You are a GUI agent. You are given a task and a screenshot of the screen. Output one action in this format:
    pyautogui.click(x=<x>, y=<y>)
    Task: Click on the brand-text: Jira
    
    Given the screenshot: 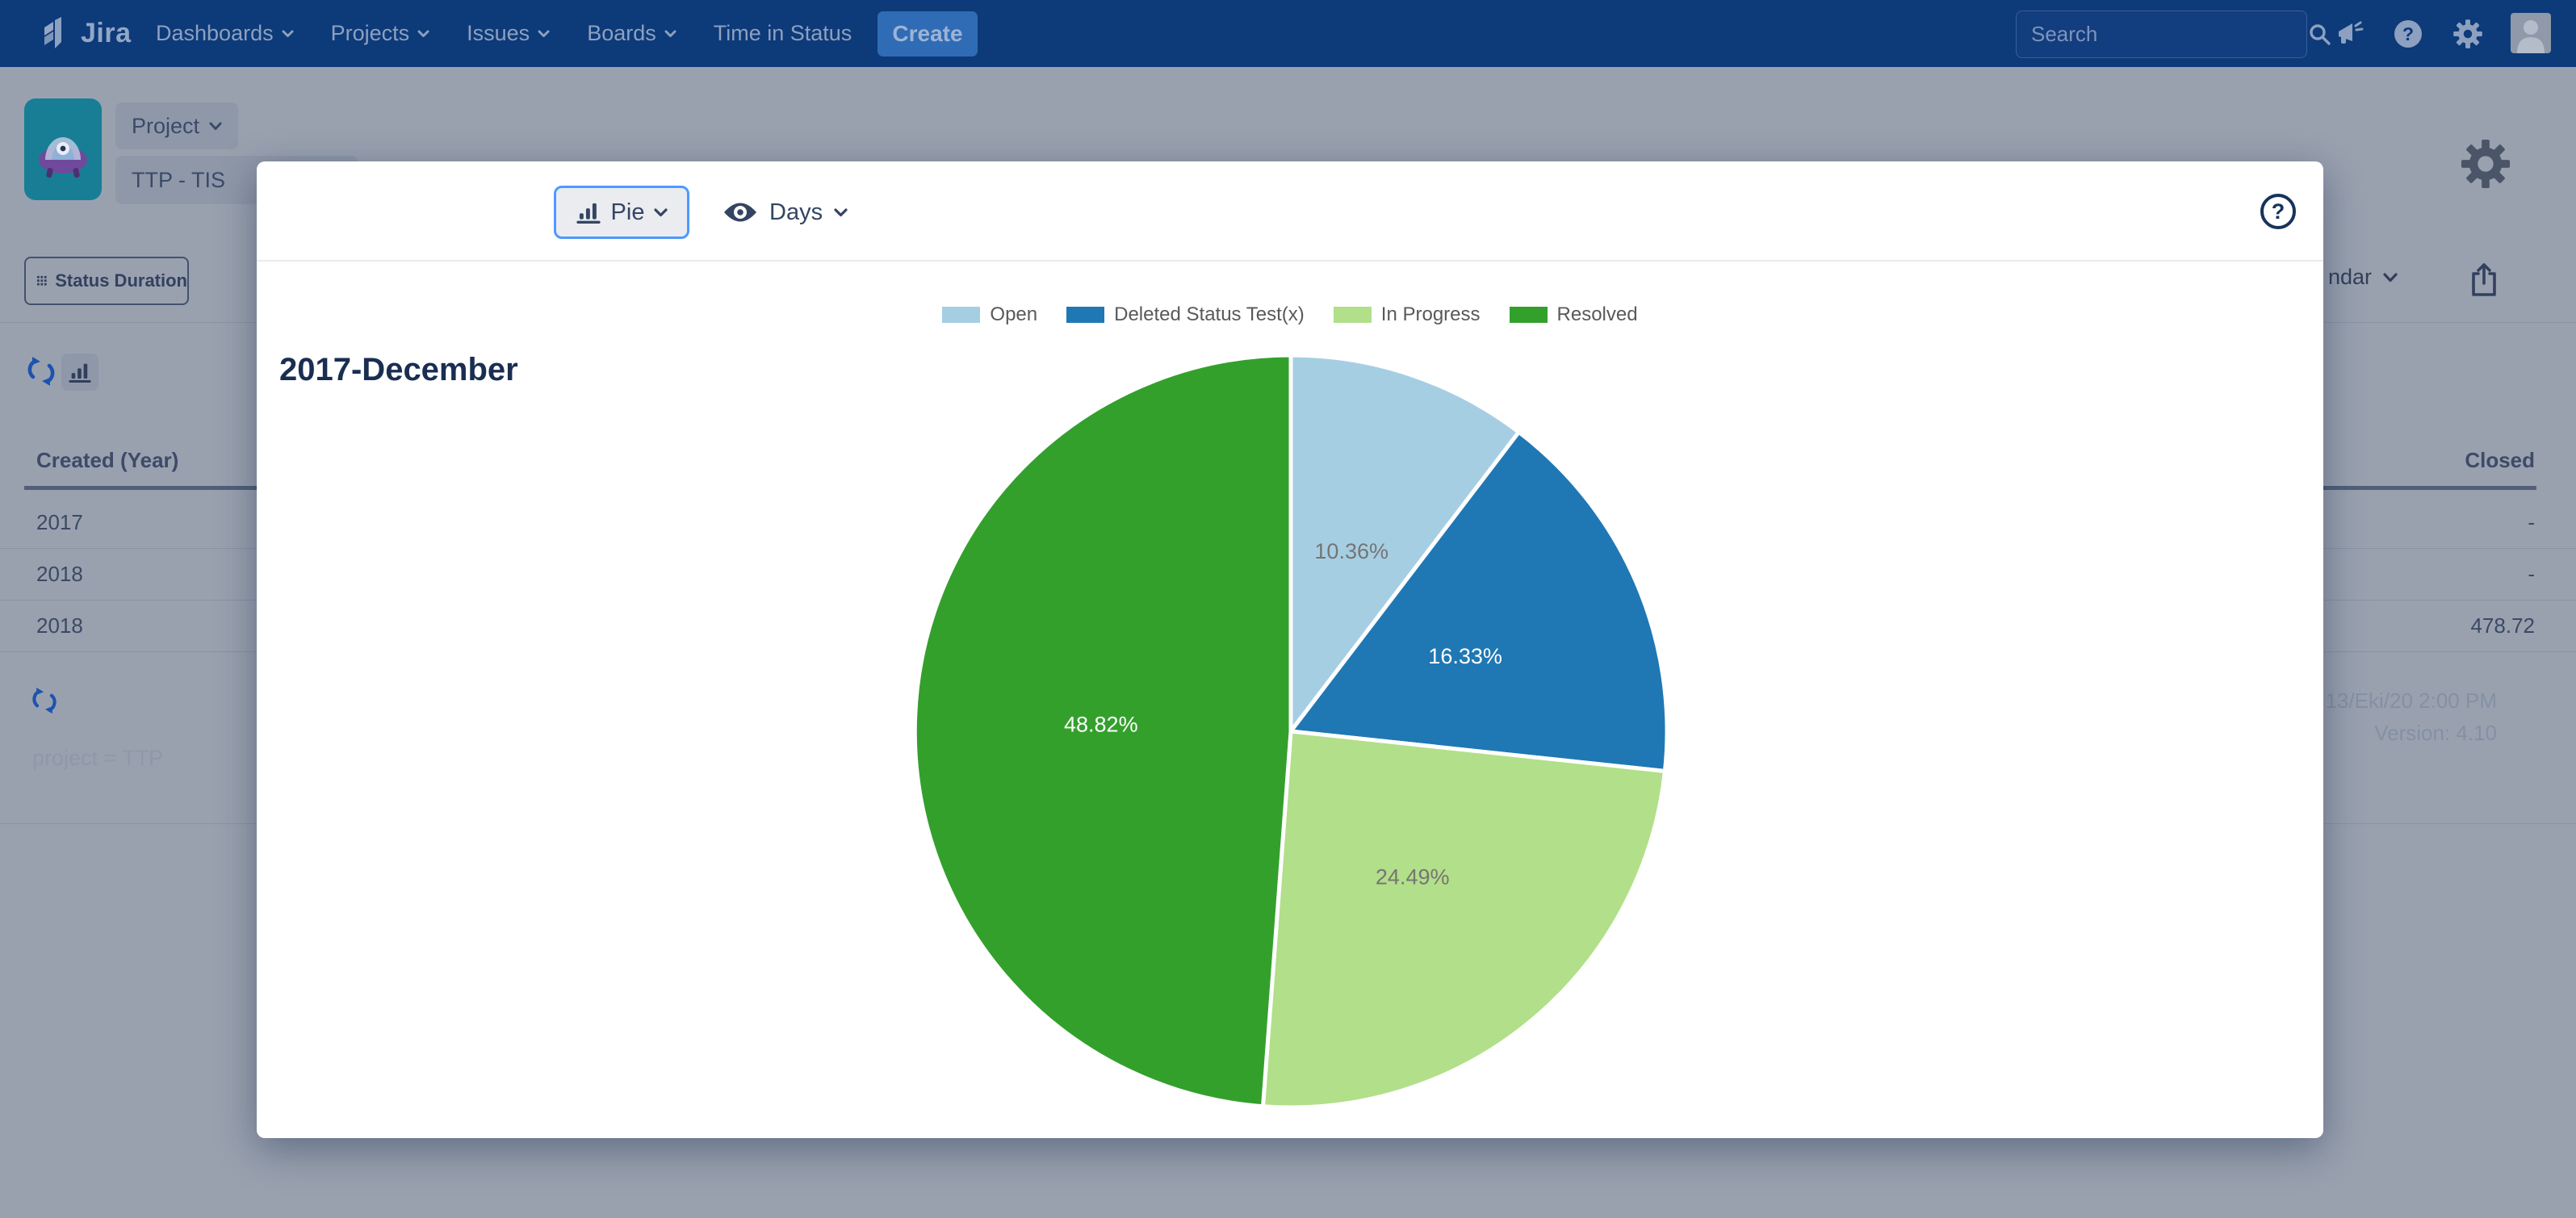 What is the action you would take?
    pyautogui.click(x=106, y=33)
    